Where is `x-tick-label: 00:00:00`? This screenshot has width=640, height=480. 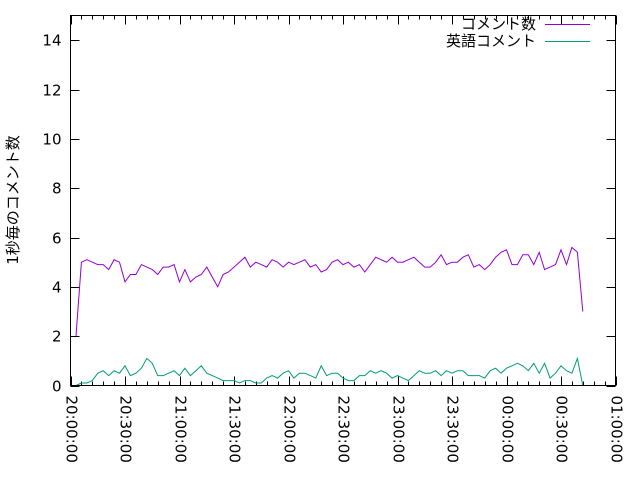
x-tick-label: 00:00:00 is located at coordinates (508, 429).